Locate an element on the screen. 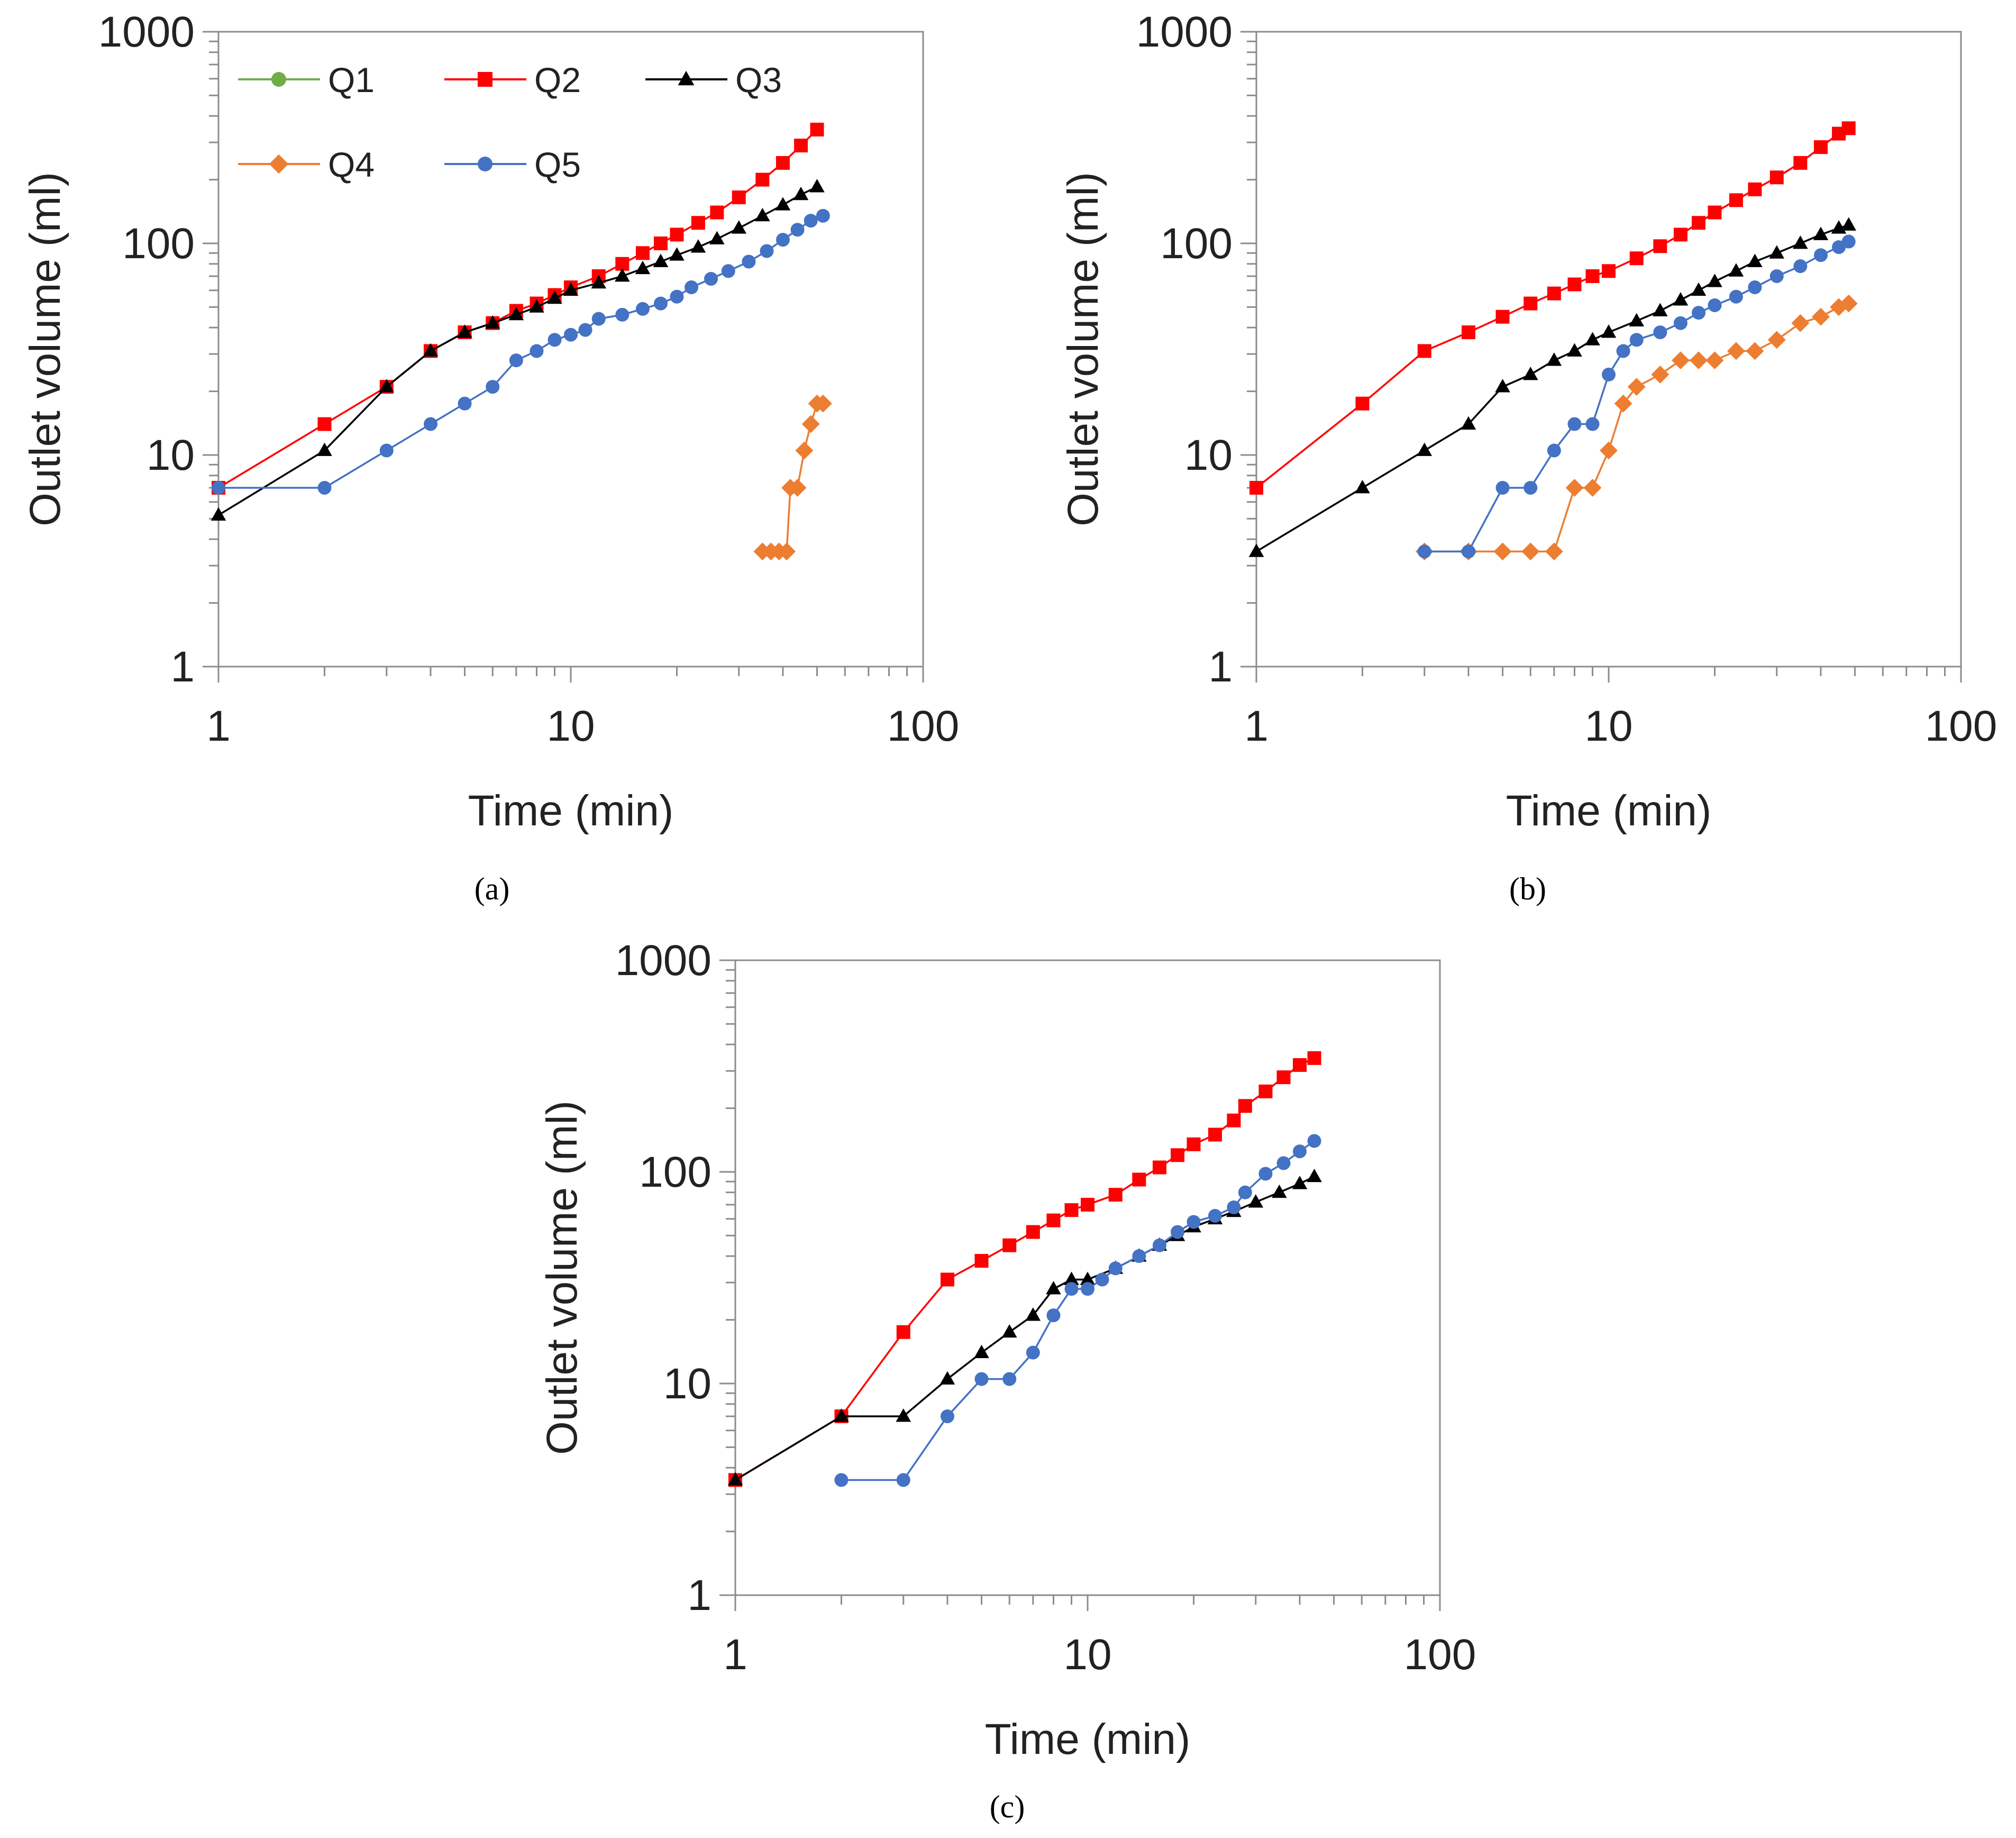 The width and height of the screenshot is (2016, 1838). x-tick-label: 10 is located at coordinates (571, 726).